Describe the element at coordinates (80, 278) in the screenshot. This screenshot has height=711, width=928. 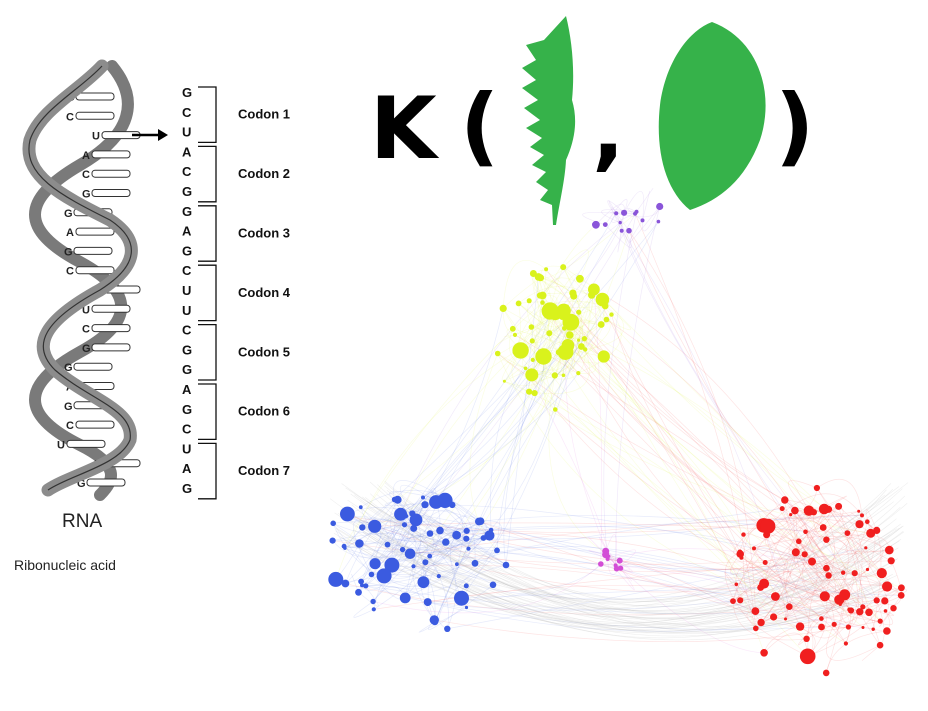
I see `helix-backbone-front-edge` at that location.